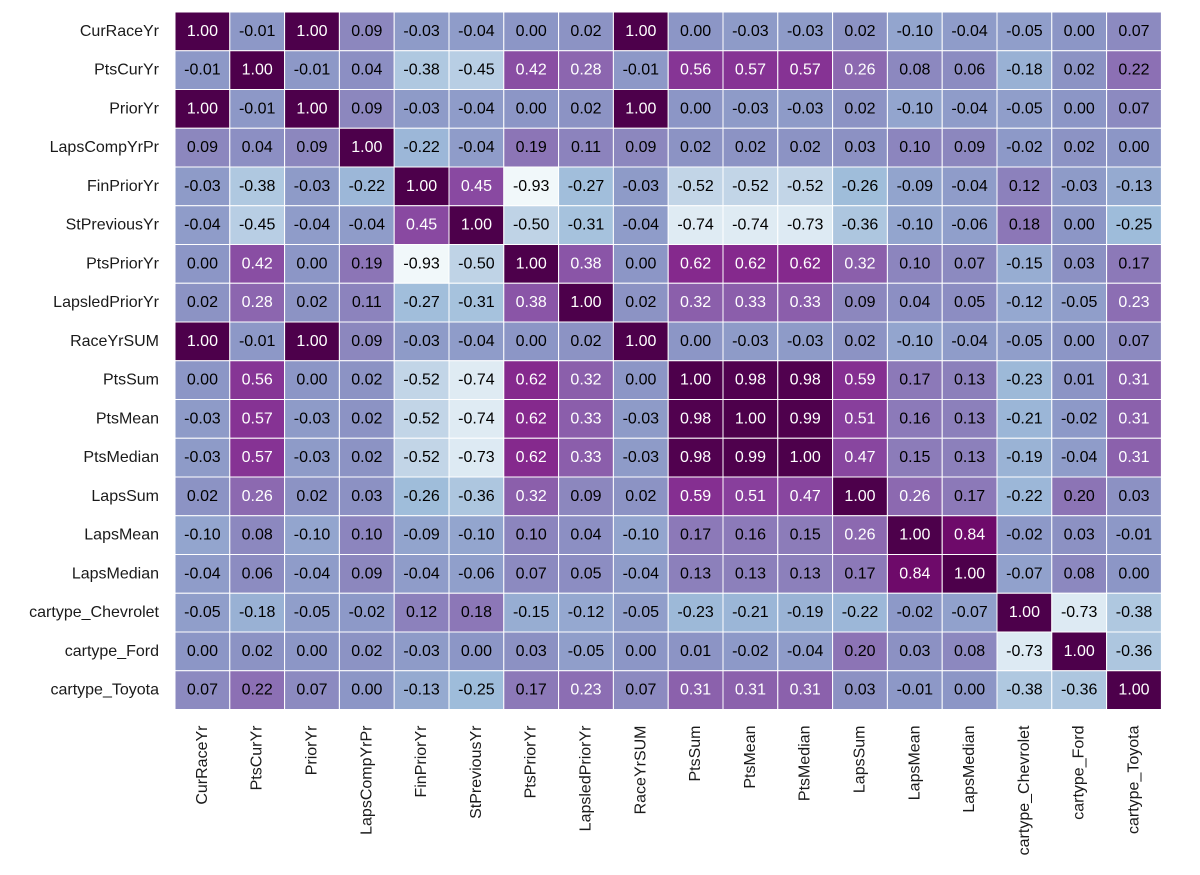 The width and height of the screenshot is (1200, 875). I want to click on heatmap-cell-stpreviousyr-stpreviousyr, so click(476, 225).